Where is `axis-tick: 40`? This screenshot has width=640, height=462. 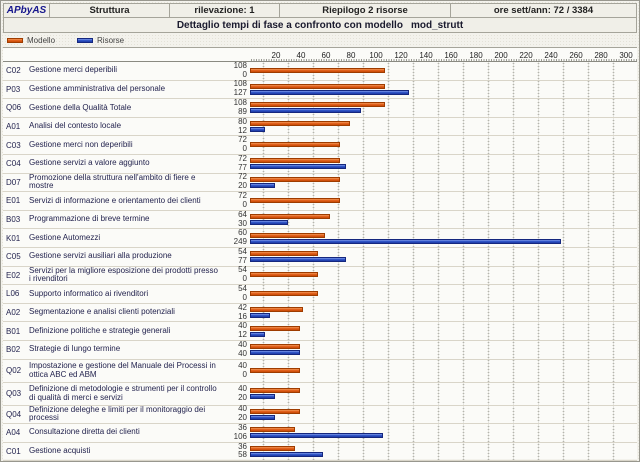
axis-tick: 40 is located at coordinates (301, 55).